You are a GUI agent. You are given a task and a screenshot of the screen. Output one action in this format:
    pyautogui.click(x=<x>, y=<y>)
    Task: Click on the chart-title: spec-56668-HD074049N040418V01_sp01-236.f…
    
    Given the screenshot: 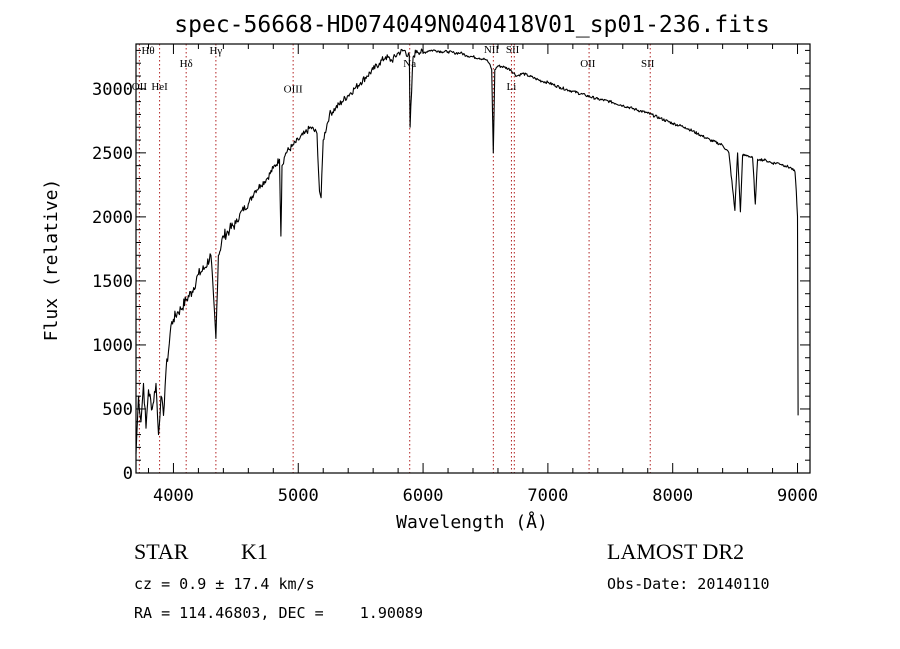 What is the action you would take?
    pyautogui.click(x=471, y=25)
    